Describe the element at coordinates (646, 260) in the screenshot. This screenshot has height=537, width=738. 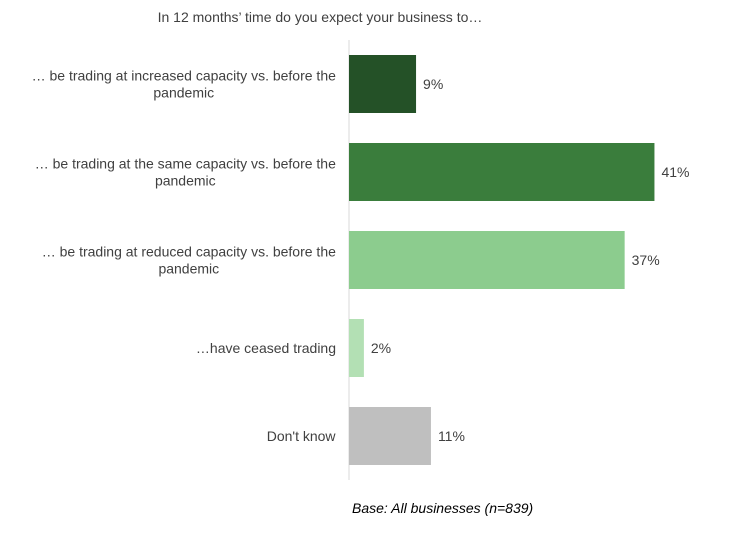
I see `data-label-2: 37%` at that location.